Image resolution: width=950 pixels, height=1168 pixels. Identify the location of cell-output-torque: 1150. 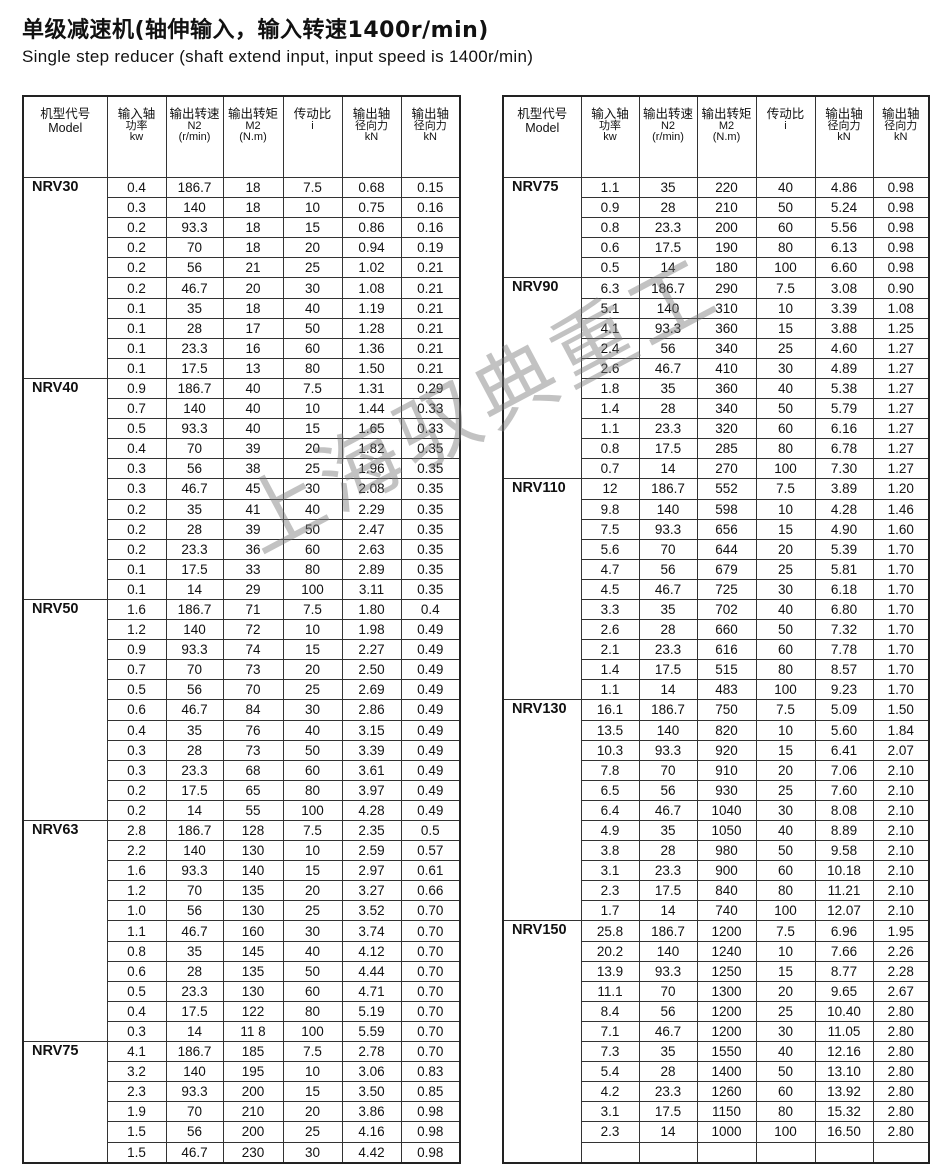
(726, 1112).